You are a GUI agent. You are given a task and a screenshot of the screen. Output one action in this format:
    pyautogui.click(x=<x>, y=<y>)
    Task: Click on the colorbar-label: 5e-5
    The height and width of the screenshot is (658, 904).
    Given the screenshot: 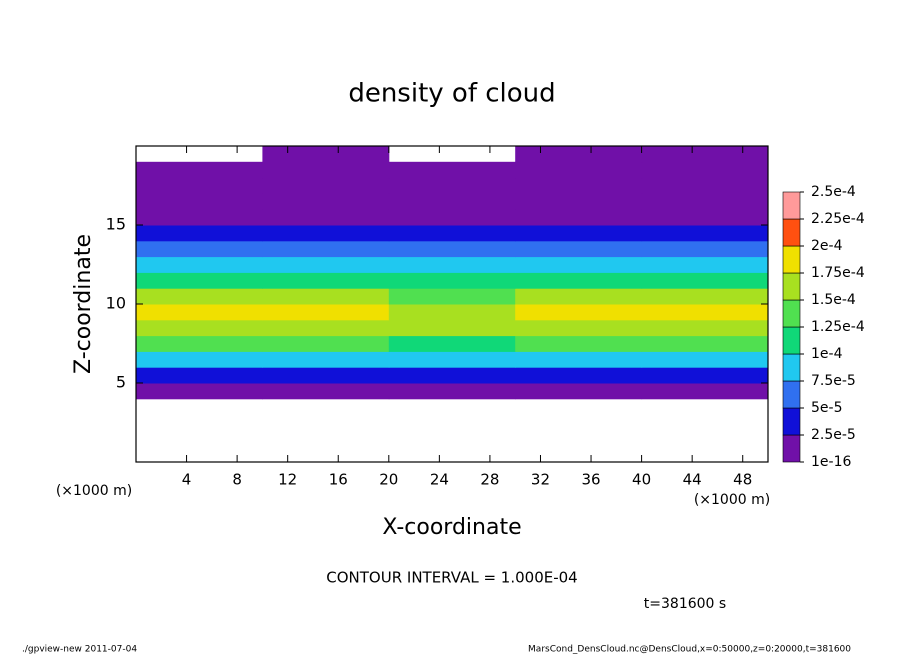 What is the action you would take?
    pyautogui.click(x=826, y=408)
    